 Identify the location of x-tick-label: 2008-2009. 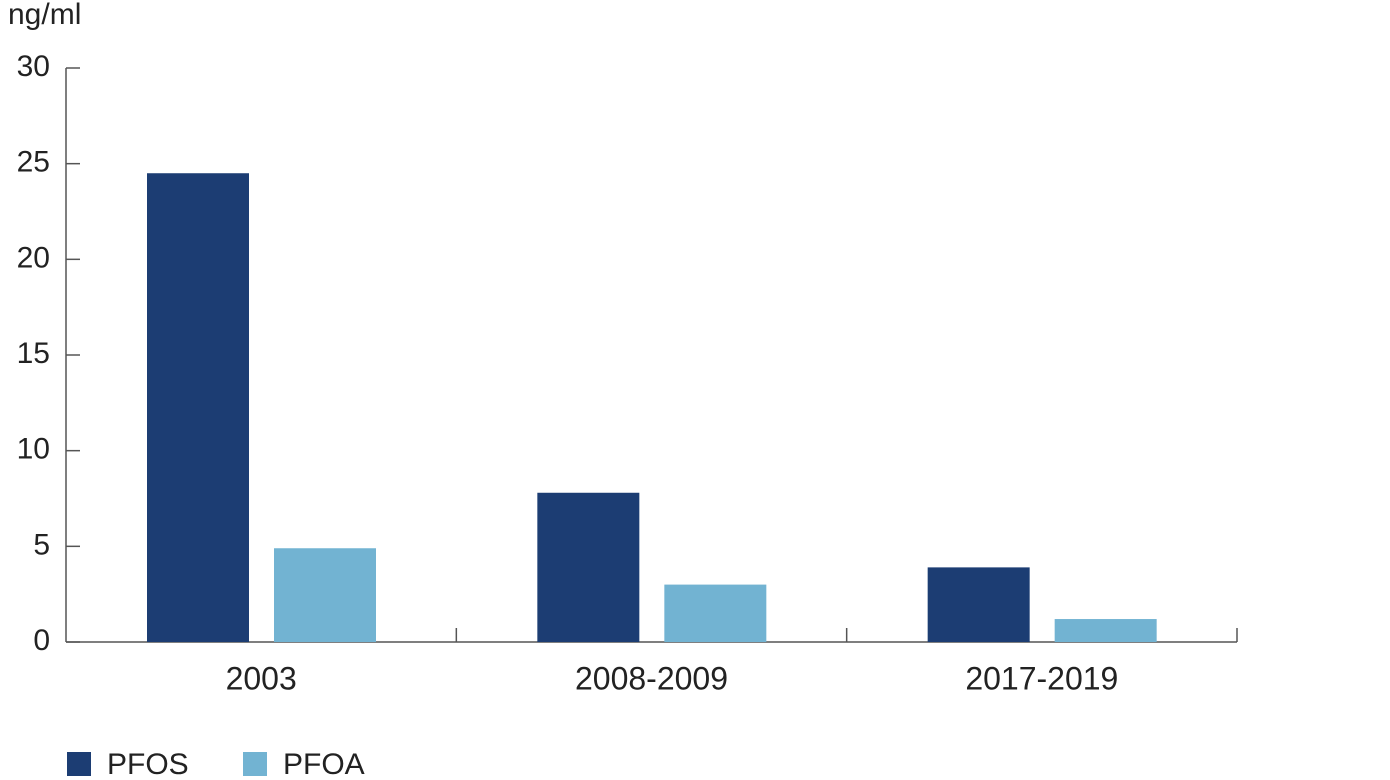
(651, 678).